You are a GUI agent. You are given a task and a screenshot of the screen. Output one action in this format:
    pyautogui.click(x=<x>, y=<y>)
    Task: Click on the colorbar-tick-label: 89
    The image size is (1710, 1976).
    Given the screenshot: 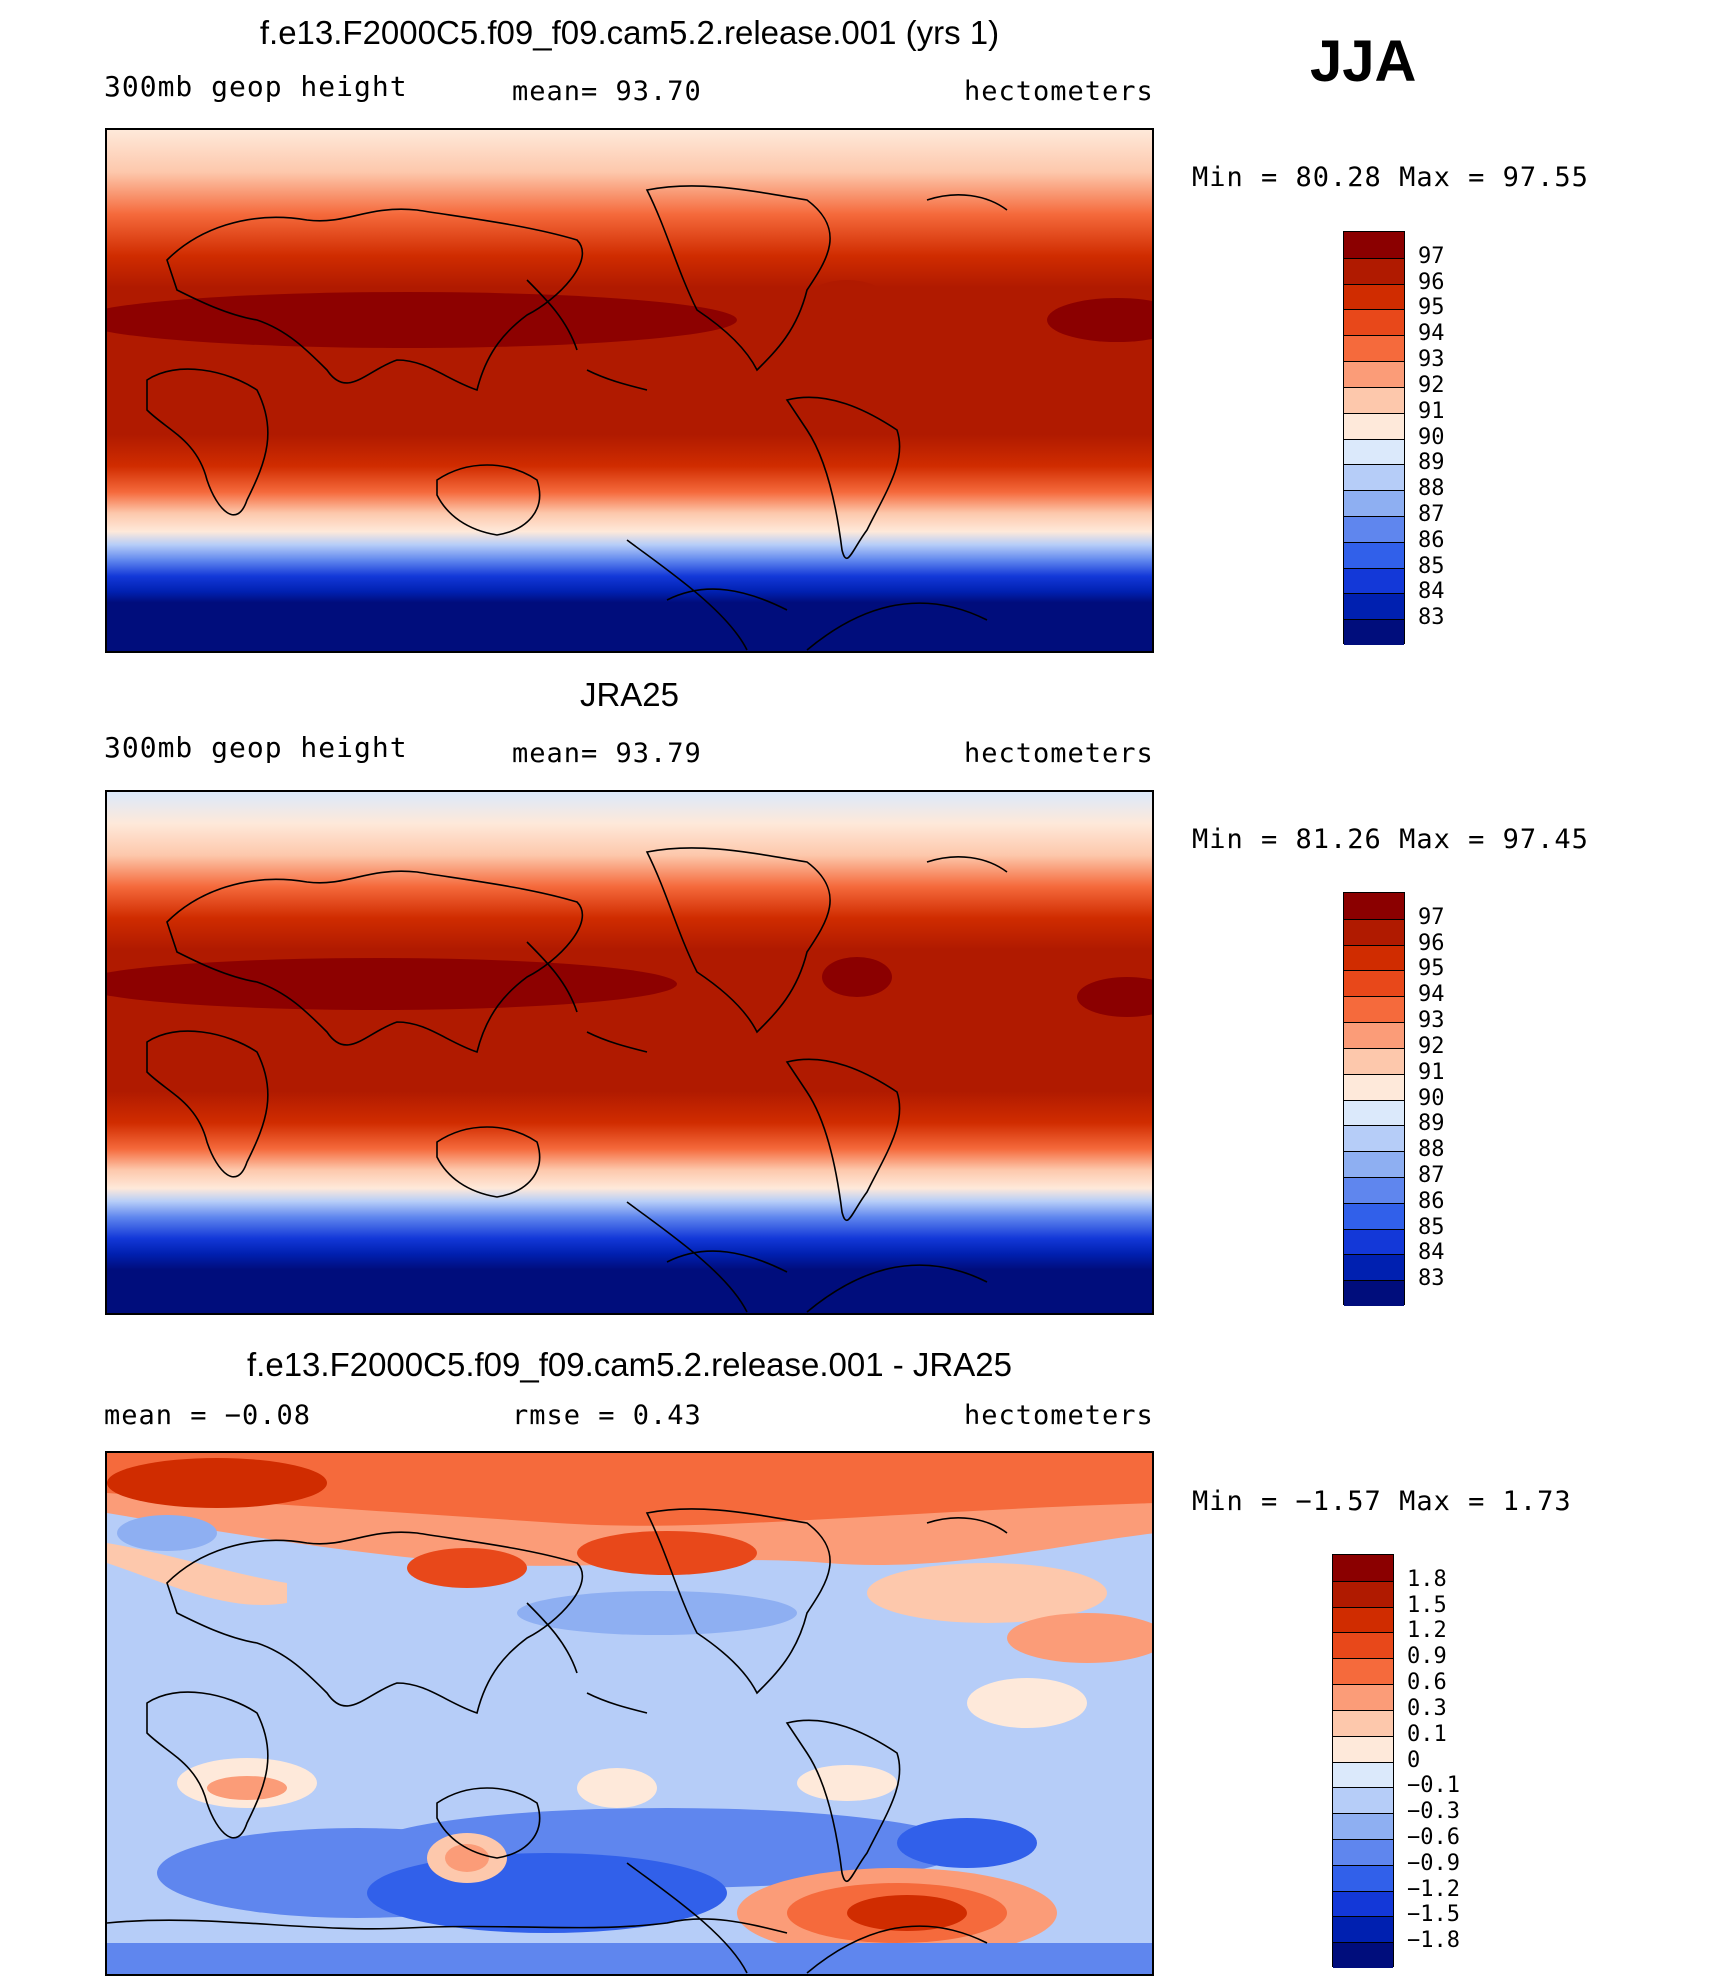 What is the action you would take?
    pyautogui.click(x=1431, y=1124)
    